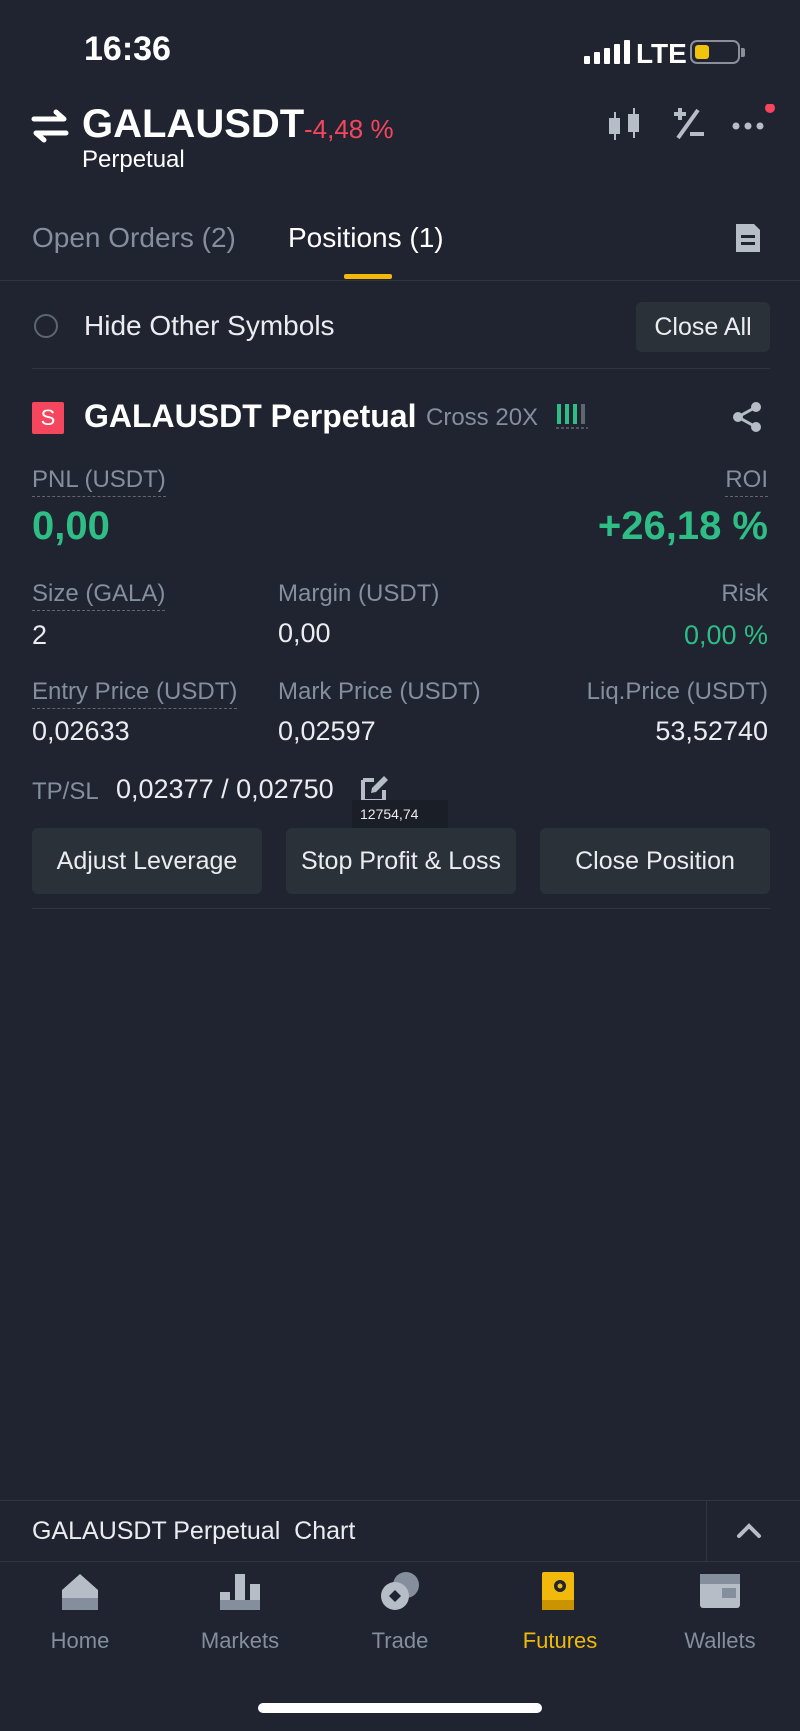  I want to click on tpsl-label: TP/SL, so click(65, 791).